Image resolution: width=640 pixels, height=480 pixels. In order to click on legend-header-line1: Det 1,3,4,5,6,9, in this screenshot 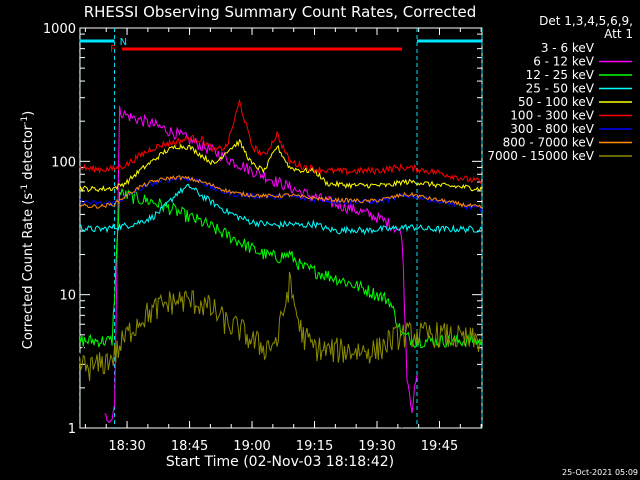, I will do `click(586, 21)`.